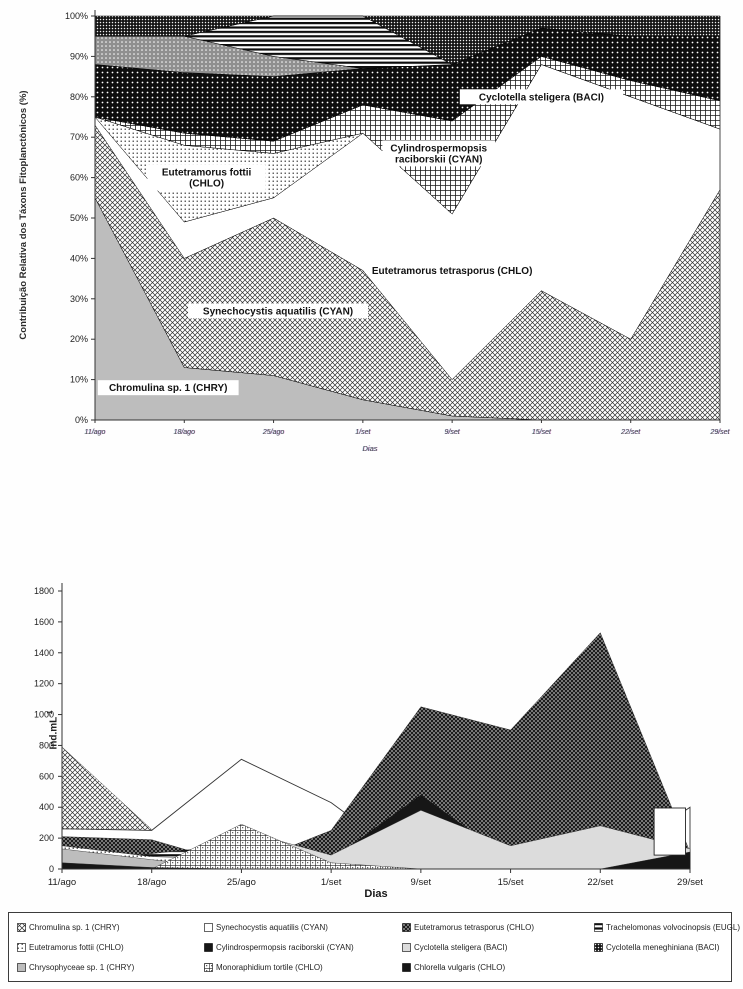 This screenshot has height=989, width=743. I want to click on legend-item: Chlorella vulgaris (CHLO), so click(498, 967).